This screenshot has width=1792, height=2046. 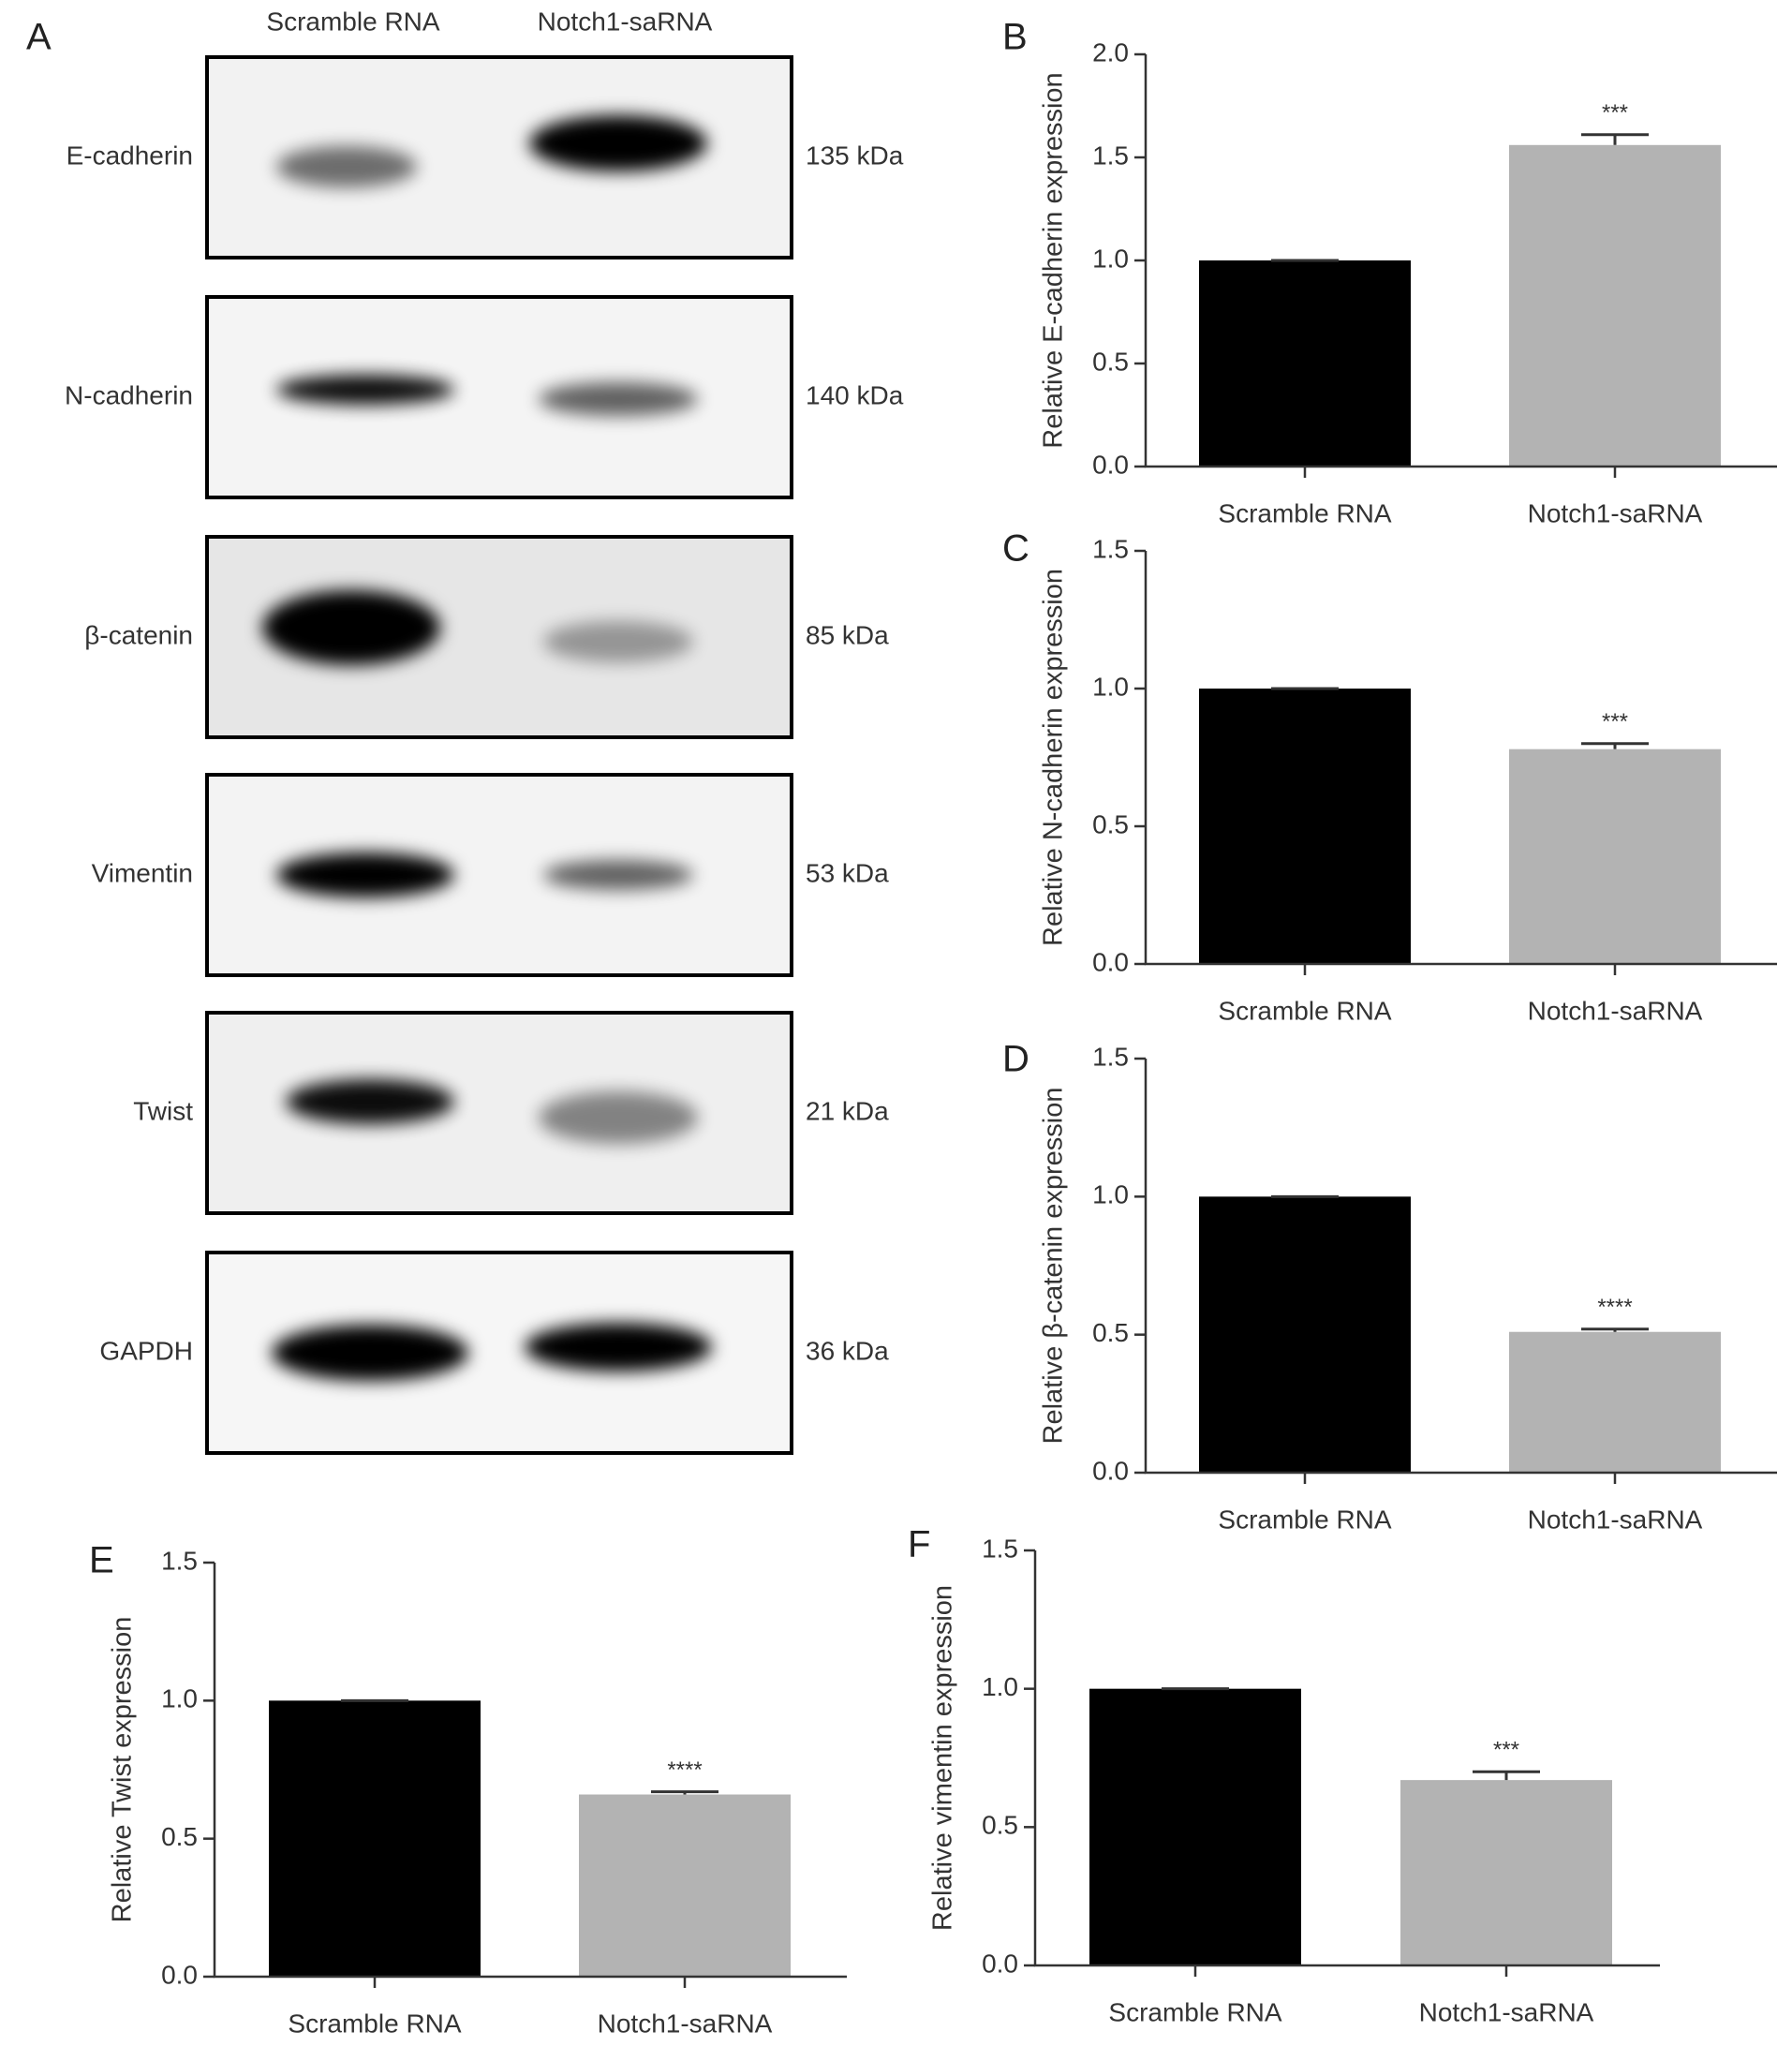 What do you see at coordinates (847, 634) in the screenshot?
I see `size-label: 85 kDa` at bounding box center [847, 634].